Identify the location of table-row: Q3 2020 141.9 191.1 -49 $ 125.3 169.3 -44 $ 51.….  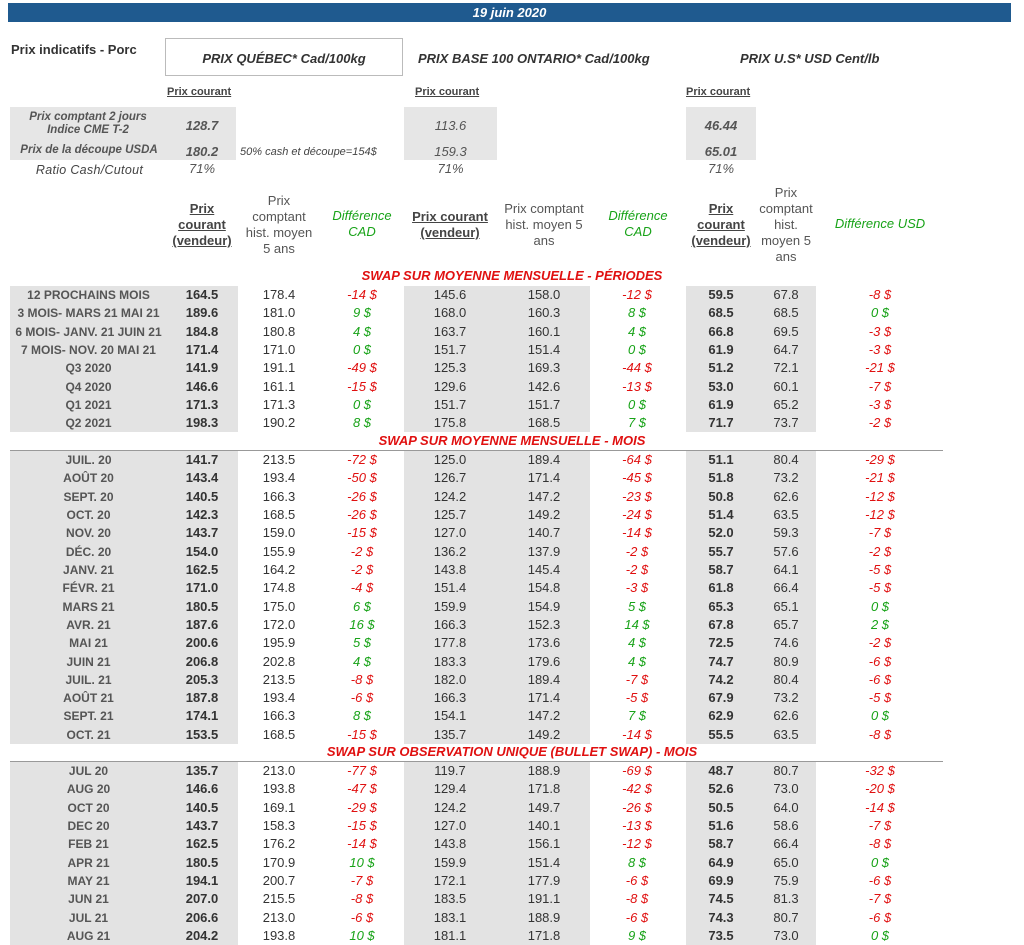
(512, 368).